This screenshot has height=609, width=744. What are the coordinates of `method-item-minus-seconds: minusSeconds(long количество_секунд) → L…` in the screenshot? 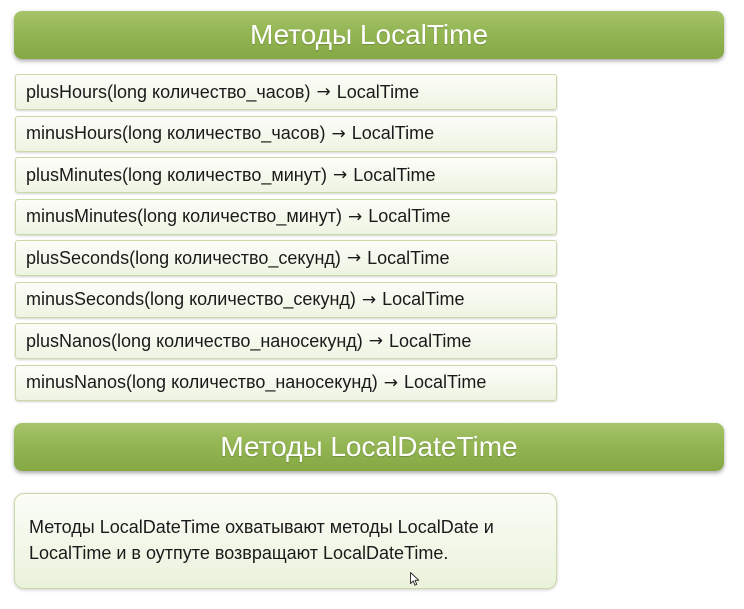 It's located at (286, 299).